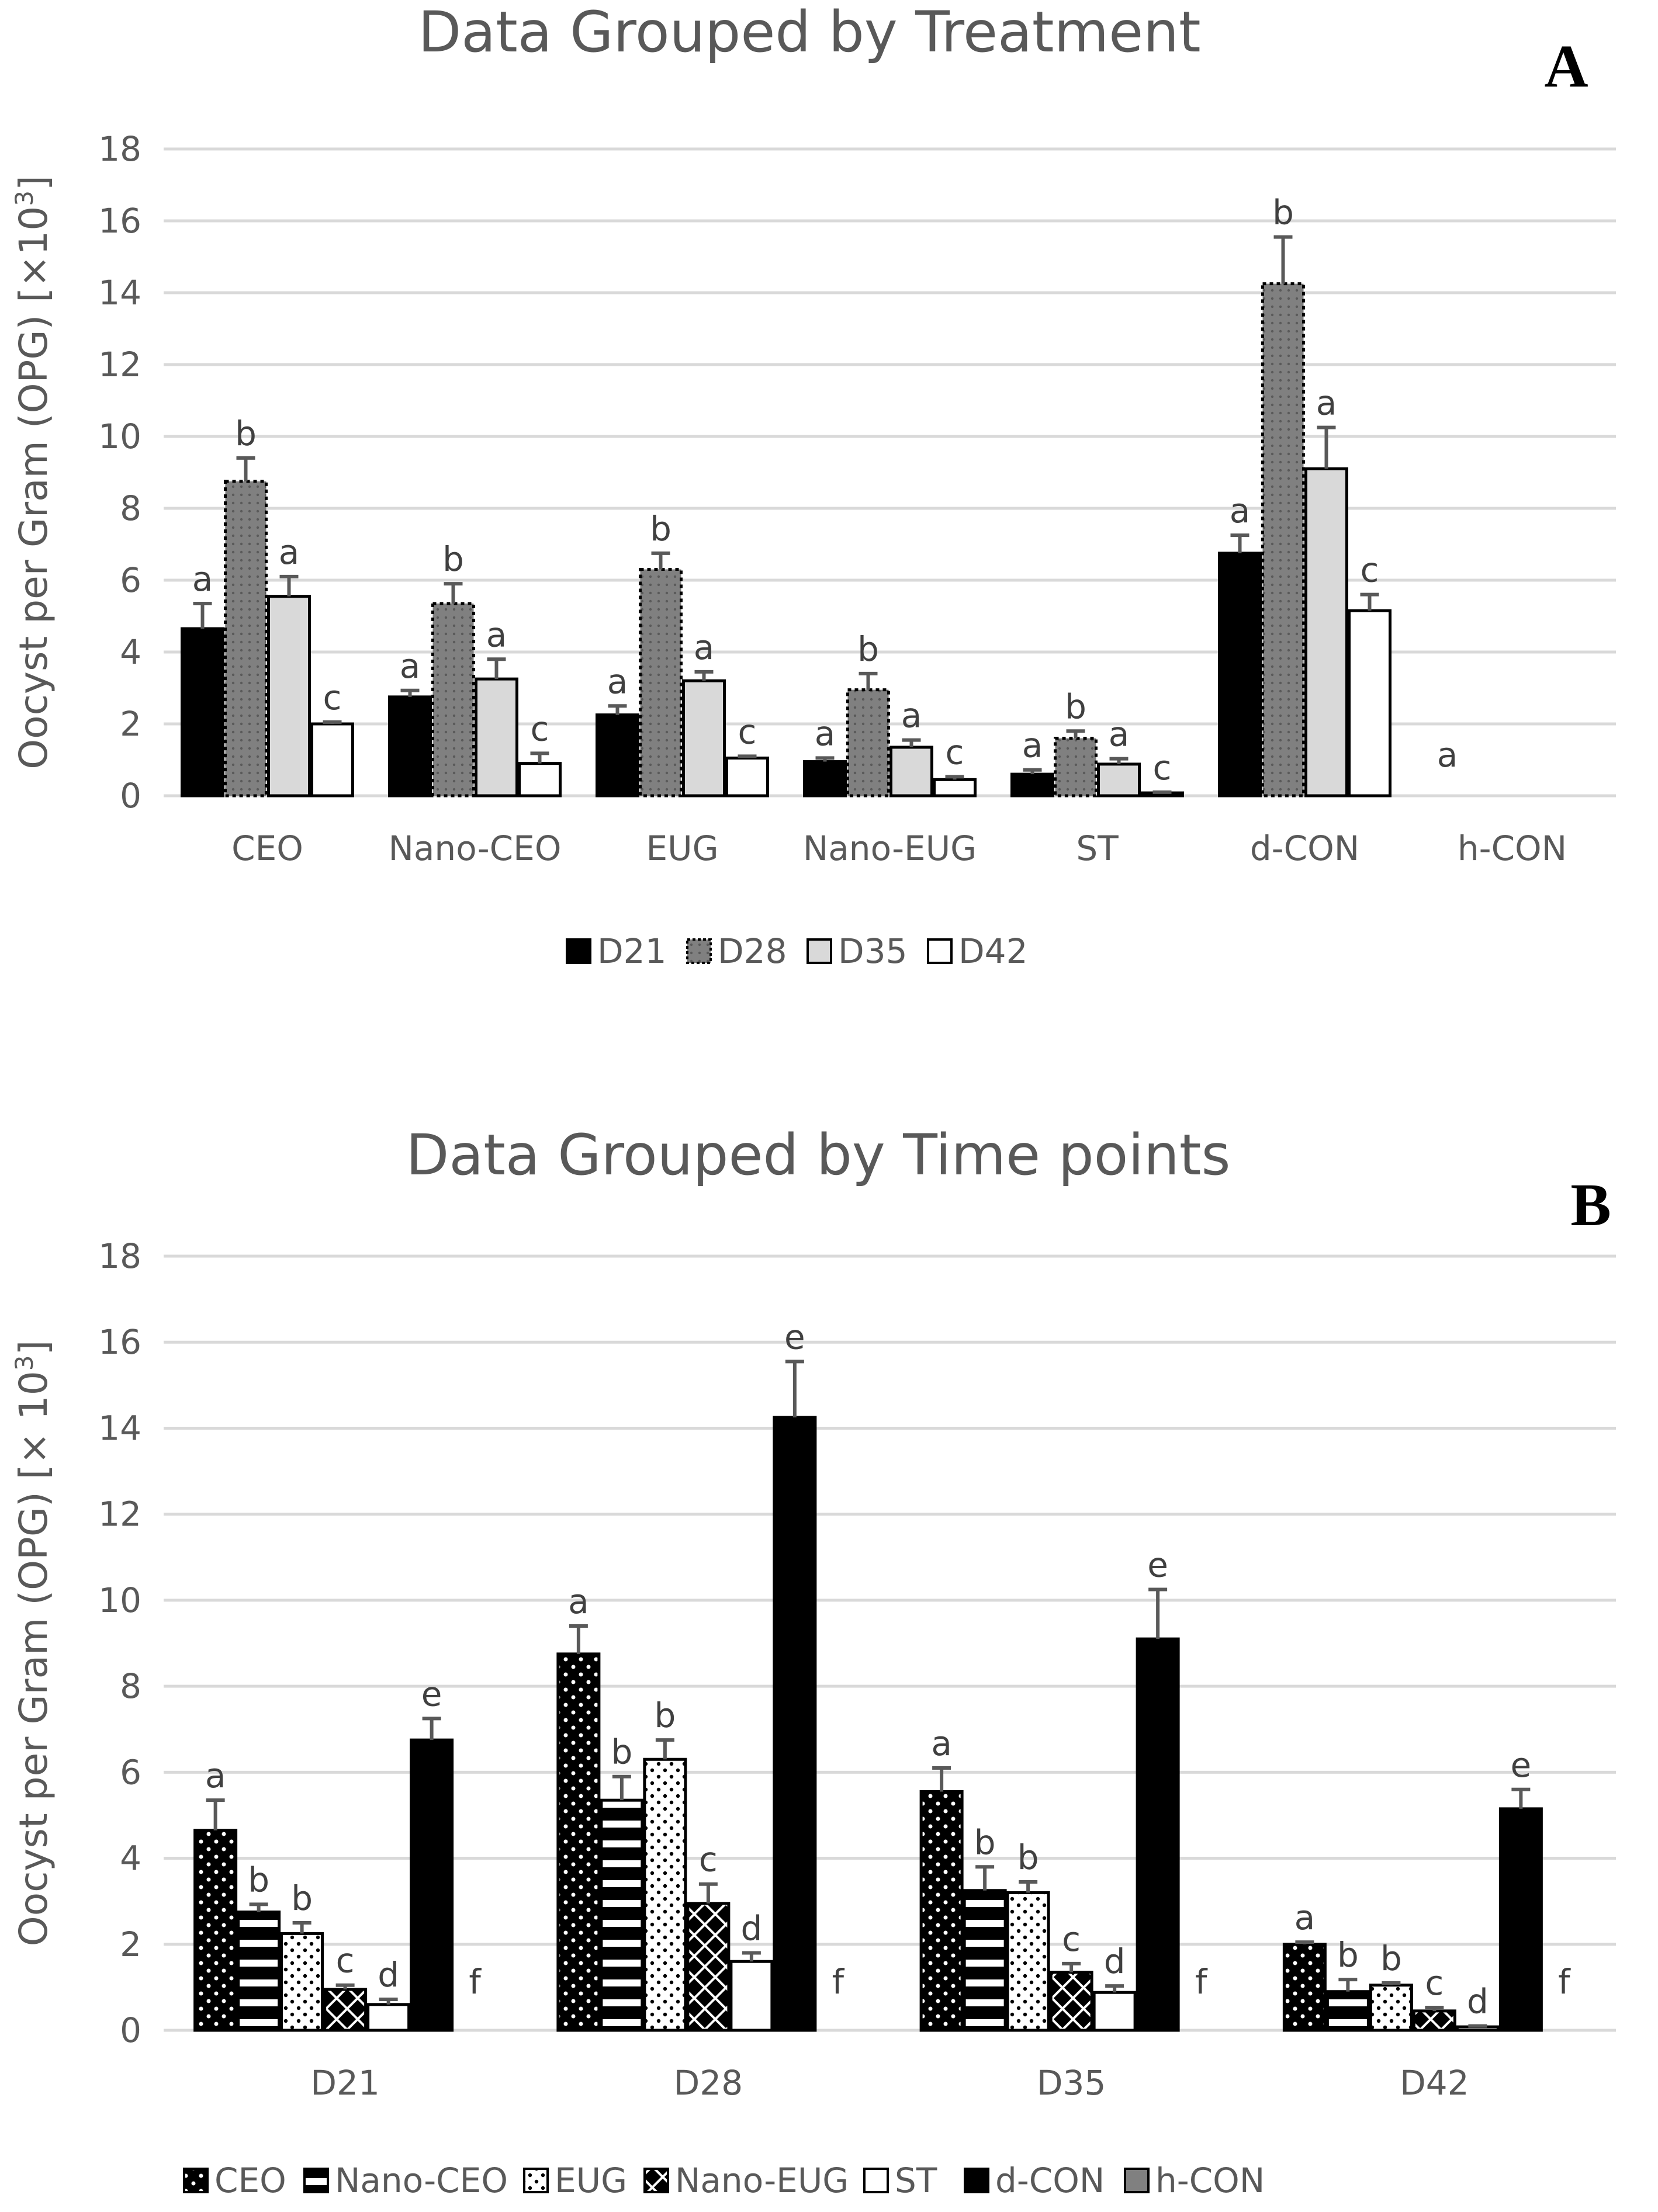 Image resolution: width=1658 pixels, height=2212 pixels. Describe the element at coordinates (33, 472) in the screenshot. I see `y-axis-label: Oocyst per Gram (OPG) [×103]` at that location.